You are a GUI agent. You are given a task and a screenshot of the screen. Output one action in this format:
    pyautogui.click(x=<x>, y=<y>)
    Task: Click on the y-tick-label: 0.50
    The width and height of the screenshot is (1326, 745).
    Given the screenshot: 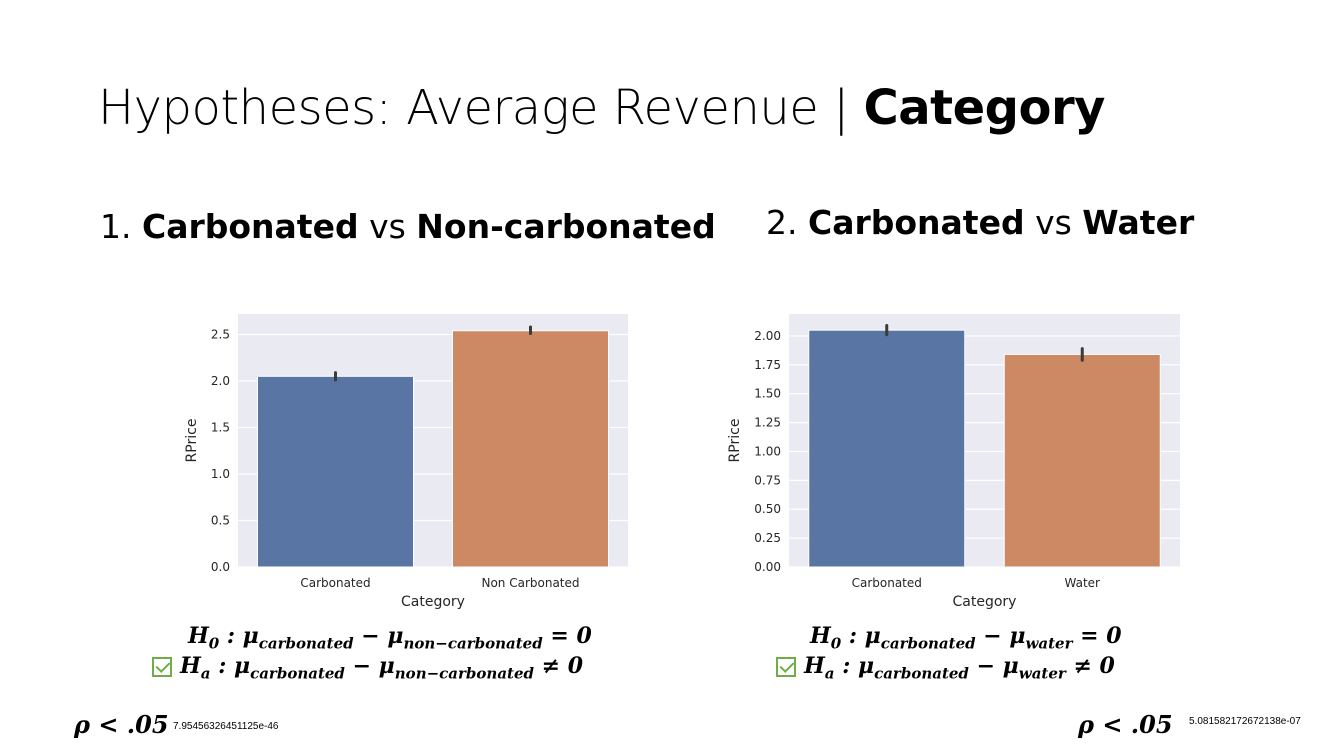 What is the action you would take?
    pyautogui.click(x=767, y=509)
    